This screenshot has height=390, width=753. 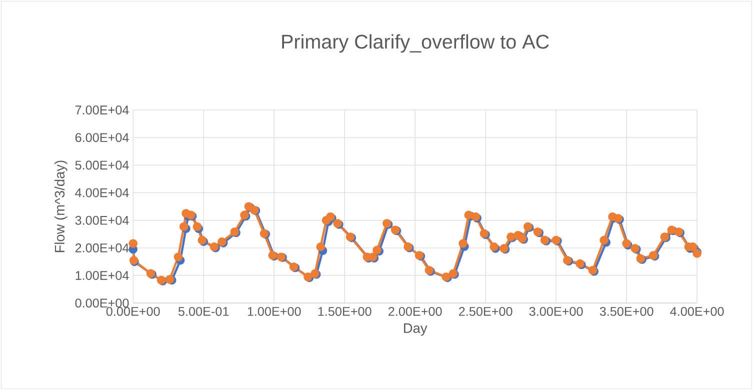 I want to click on y-tick-label: 2.00E+04, so click(x=102, y=247).